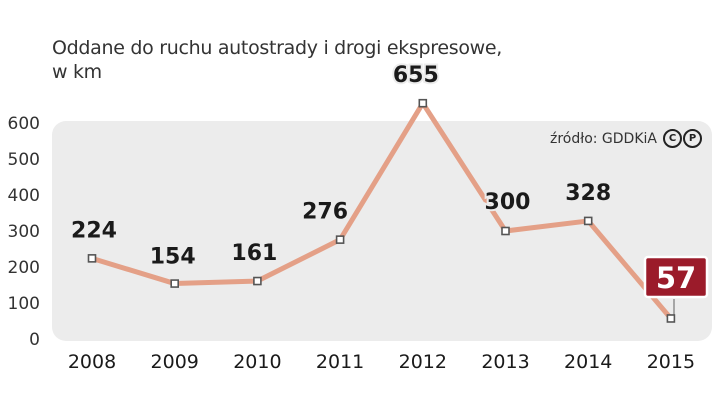  Describe the element at coordinates (423, 362) in the screenshot. I see `x-tick-label: 2012` at that location.